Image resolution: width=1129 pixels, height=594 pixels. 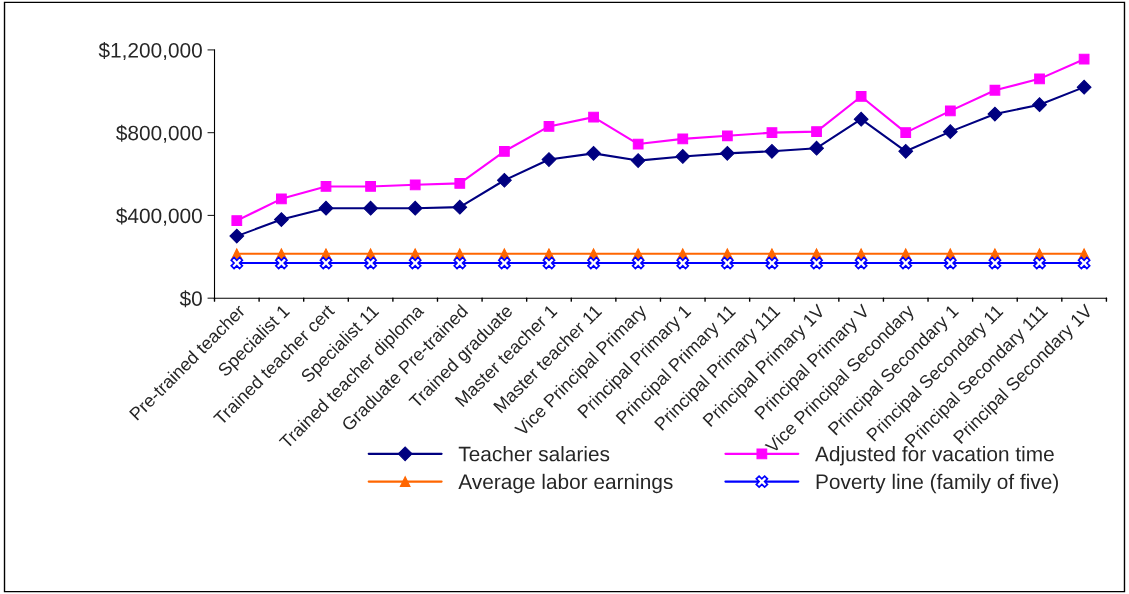 I want to click on legend-label: Poverty line (family of five), so click(x=937, y=483).